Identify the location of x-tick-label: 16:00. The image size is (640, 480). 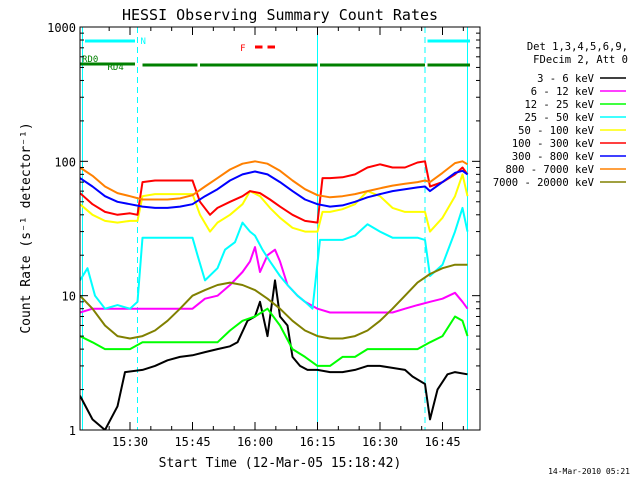
(255, 442).